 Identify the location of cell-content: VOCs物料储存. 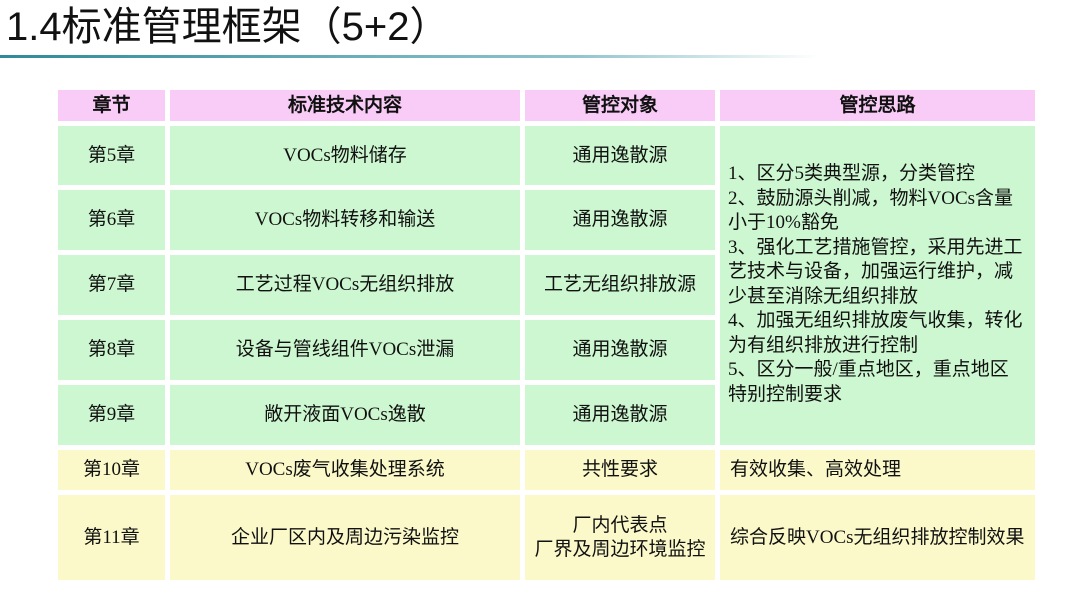
(345, 155).